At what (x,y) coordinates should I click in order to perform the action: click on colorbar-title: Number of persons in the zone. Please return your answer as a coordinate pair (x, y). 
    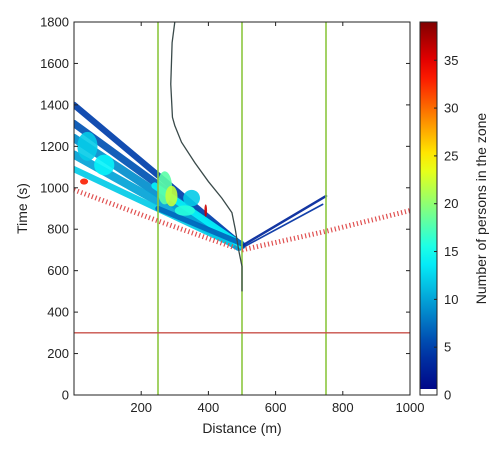
    Looking at the image, I should click on (481, 209).